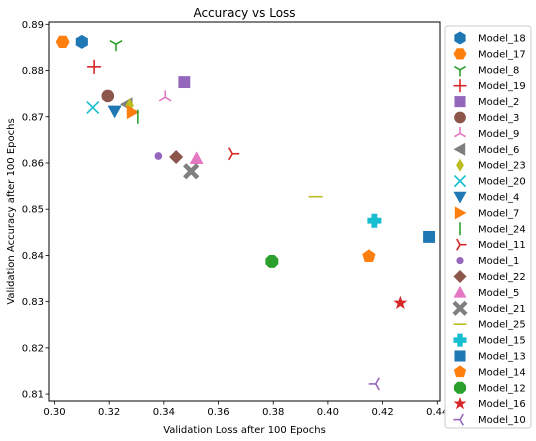 The image size is (536, 441). Describe the element at coordinates (498, 198) in the screenshot. I see `legend-label-model-4: Model_4` at that location.